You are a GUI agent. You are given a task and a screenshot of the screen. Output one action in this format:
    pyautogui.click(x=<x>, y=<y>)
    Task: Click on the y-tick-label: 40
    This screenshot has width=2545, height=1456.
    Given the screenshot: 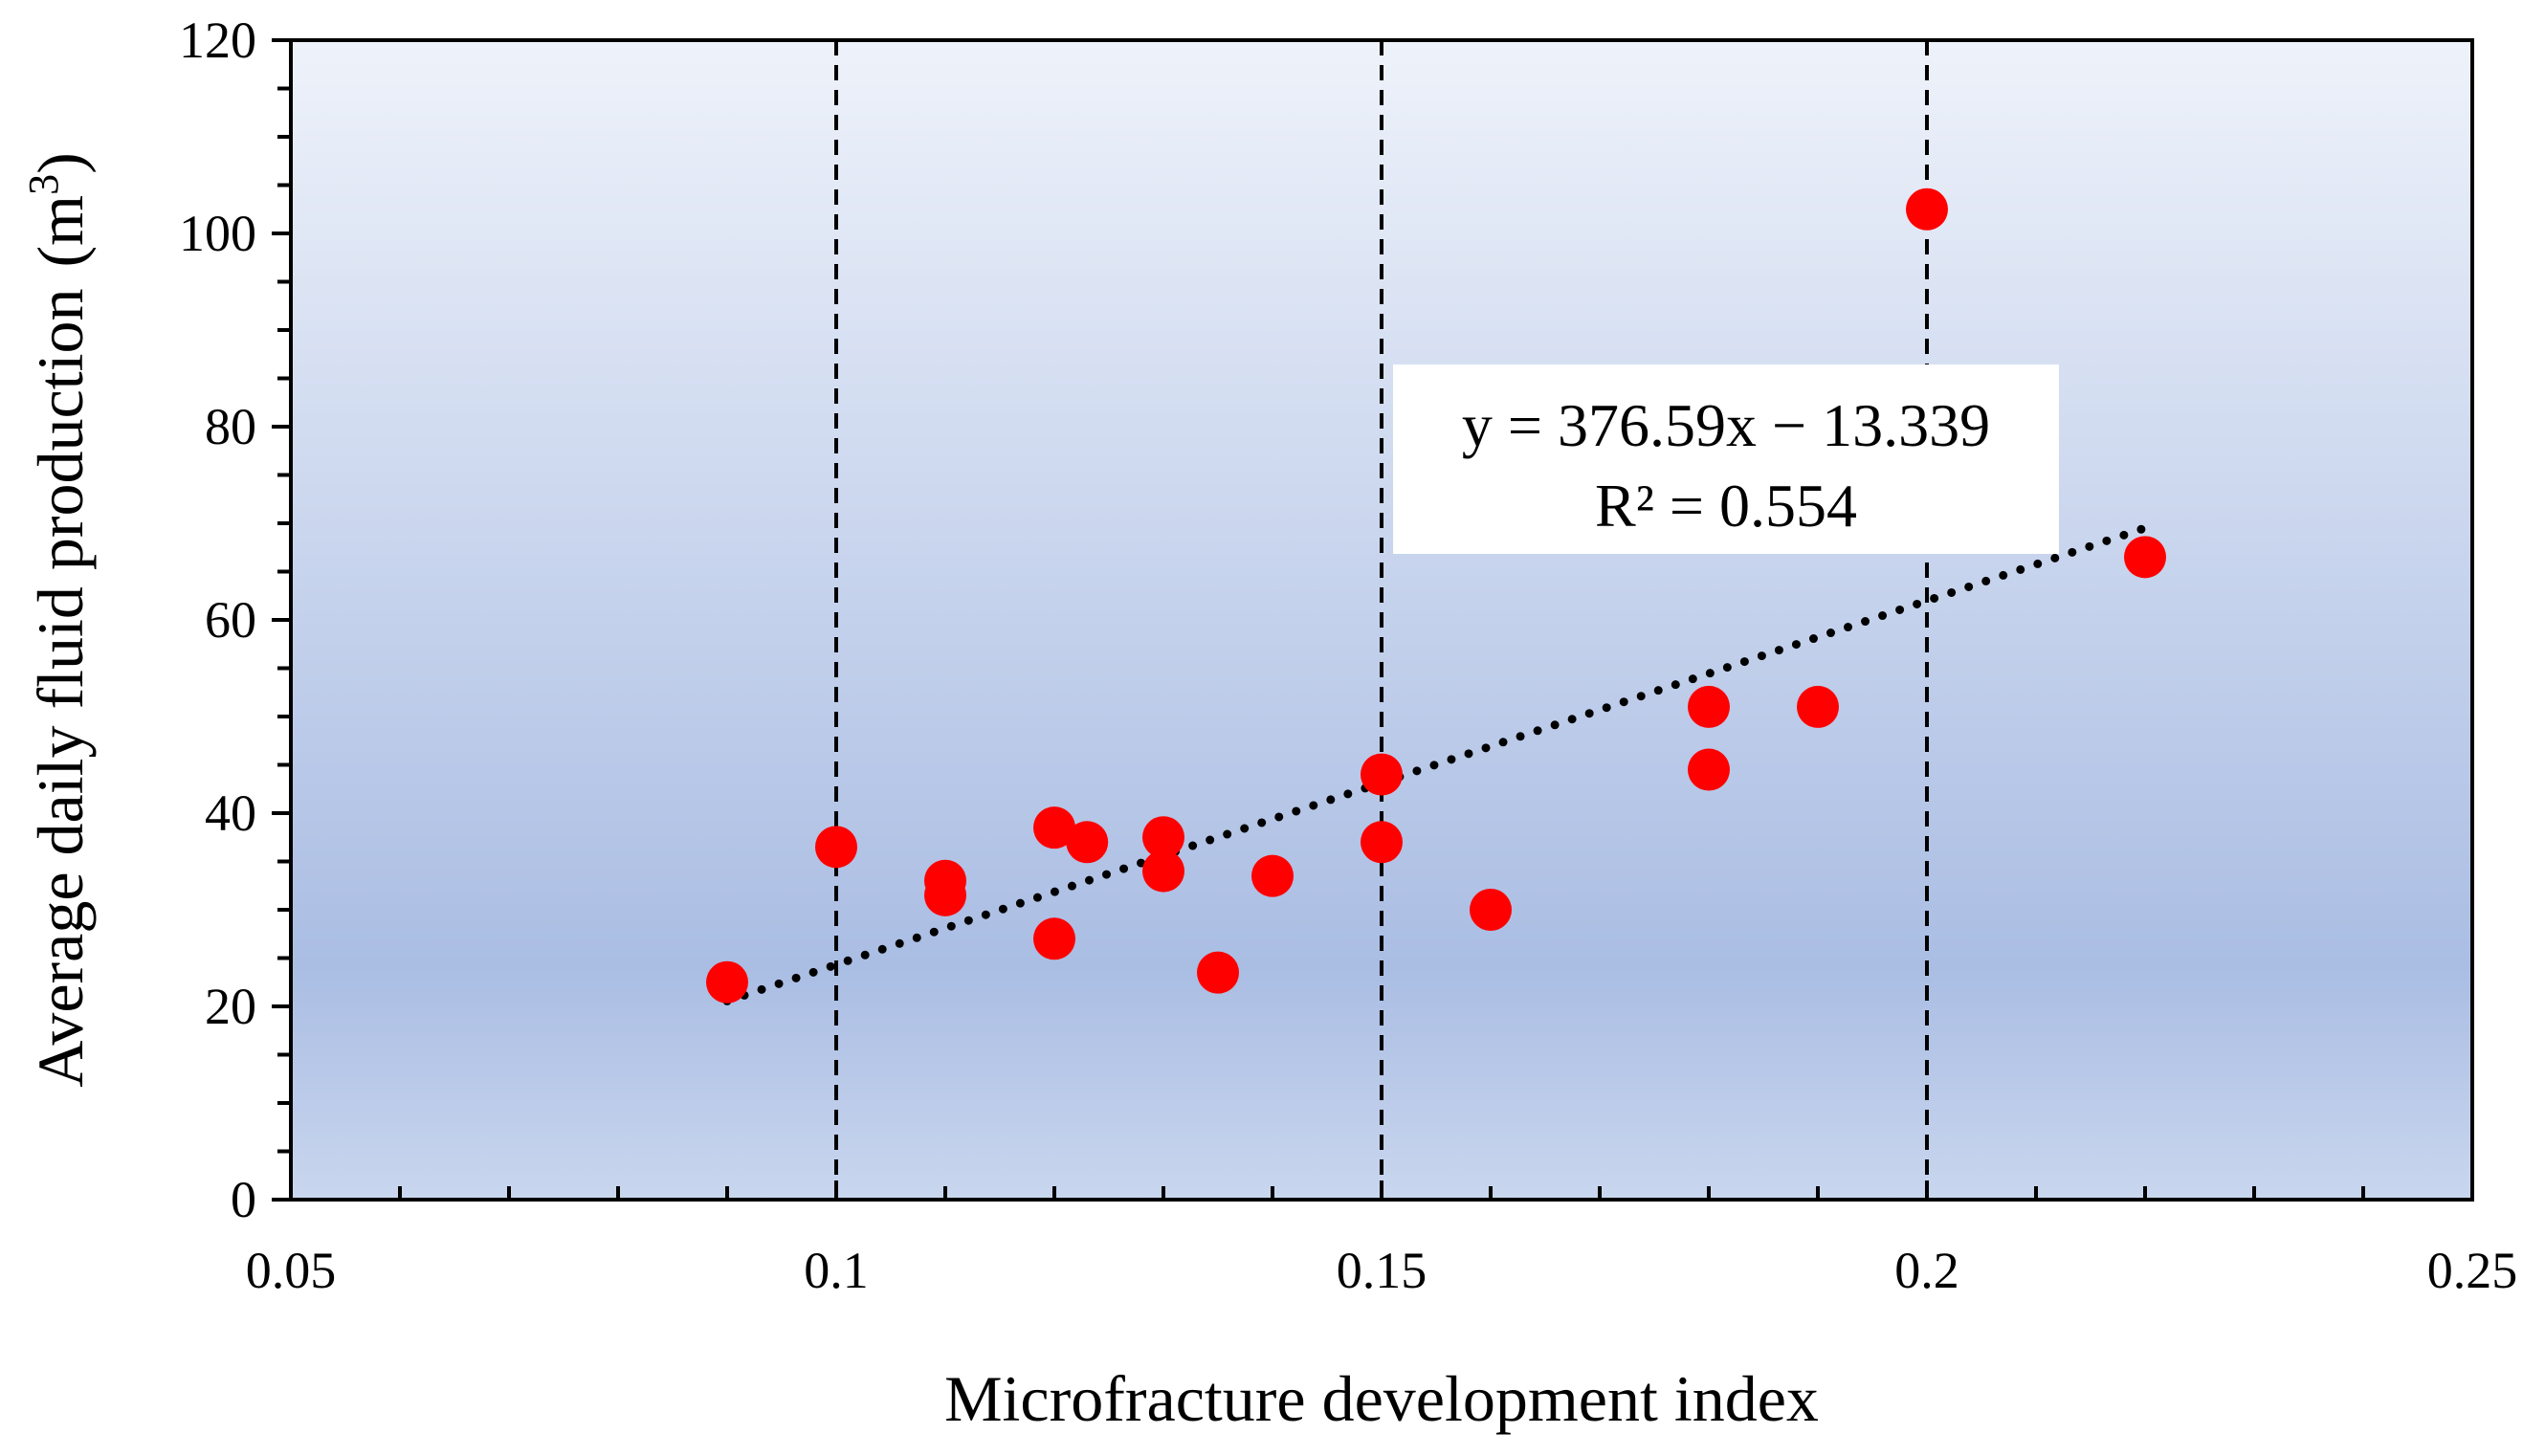 What is the action you would take?
    pyautogui.click(x=230, y=813)
    